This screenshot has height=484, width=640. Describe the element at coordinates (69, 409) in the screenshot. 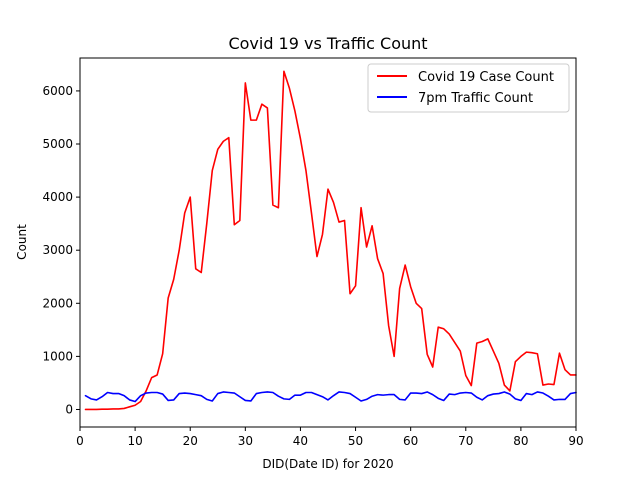

I see `y-tick-label: 0` at that location.